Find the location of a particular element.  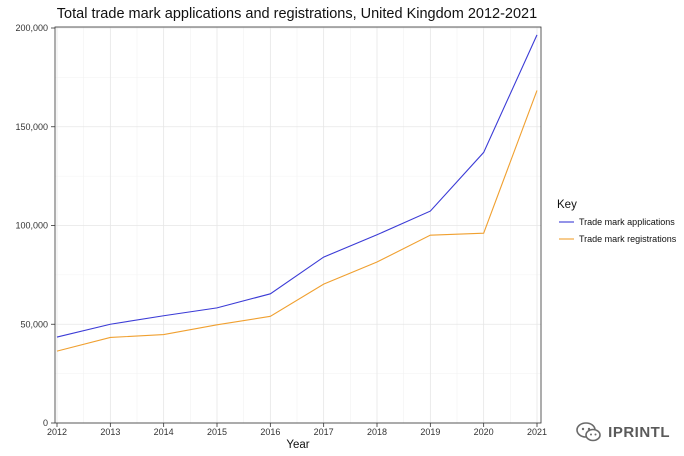

y-tick-label: 200,000 is located at coordinates (31, 28).